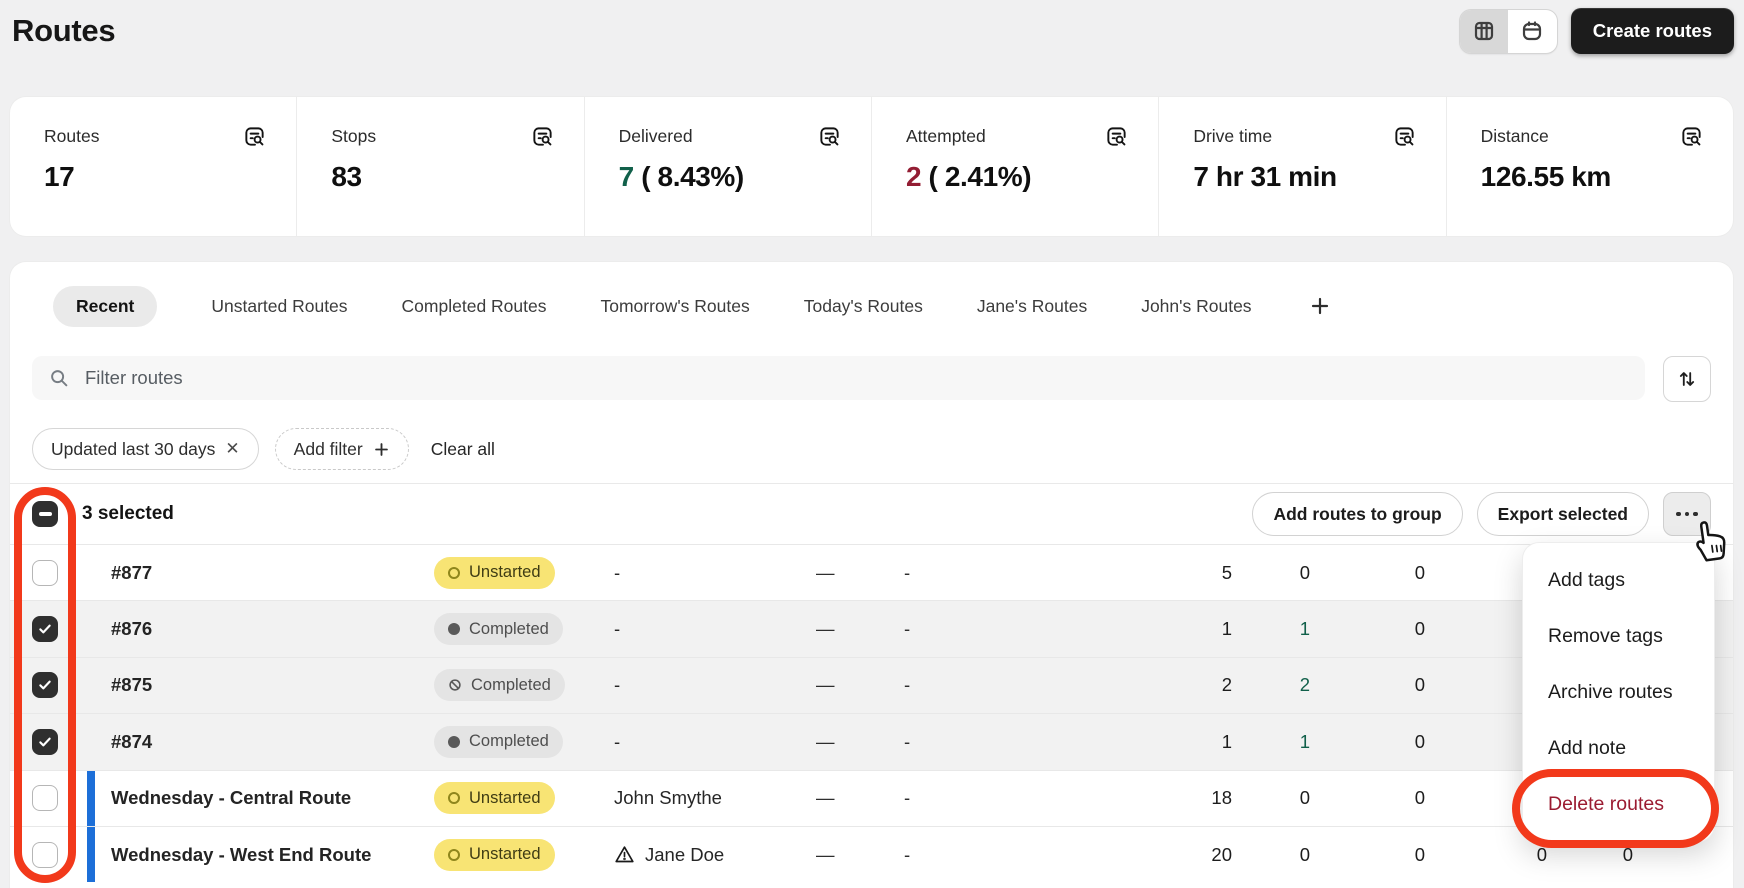  What do you see at coordinates (688, 176) in the screenshot?
I see `delivered-percent: ( 8.43%)` at bounding box center [688, 176].